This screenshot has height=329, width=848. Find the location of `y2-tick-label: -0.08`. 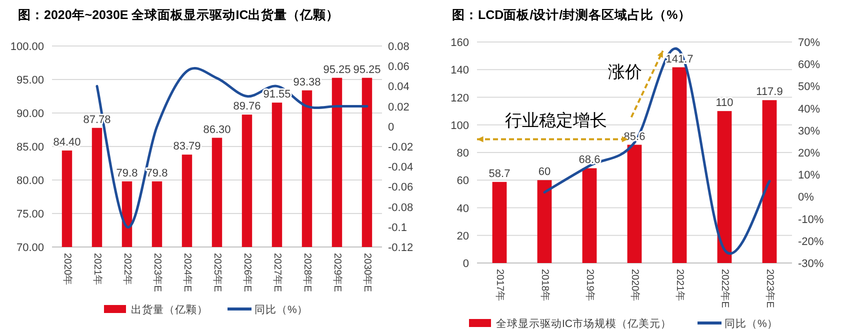

y2-tick-label: -0.08 is located at coordinates (401, 208).